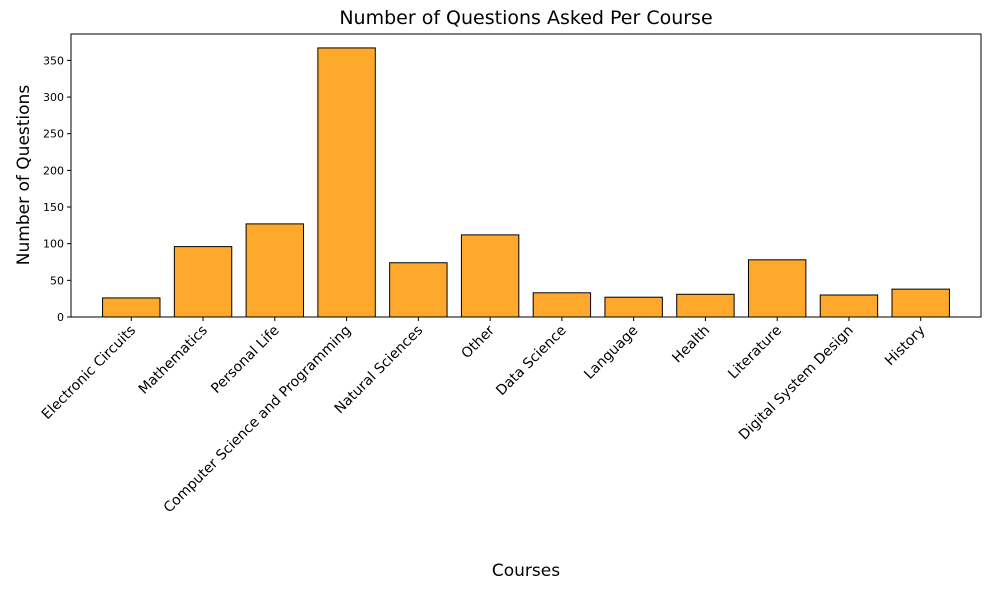  Describe the element at coordinates (53, 60) in the screenshot. I see `y-tick-label: 350` at that location.